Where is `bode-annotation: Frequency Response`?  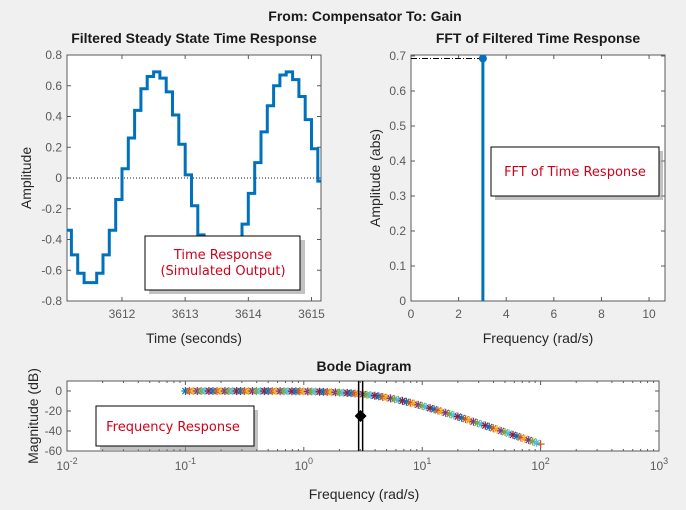 bode-annotation: Frequency Response is located at coordinates (176, 427).